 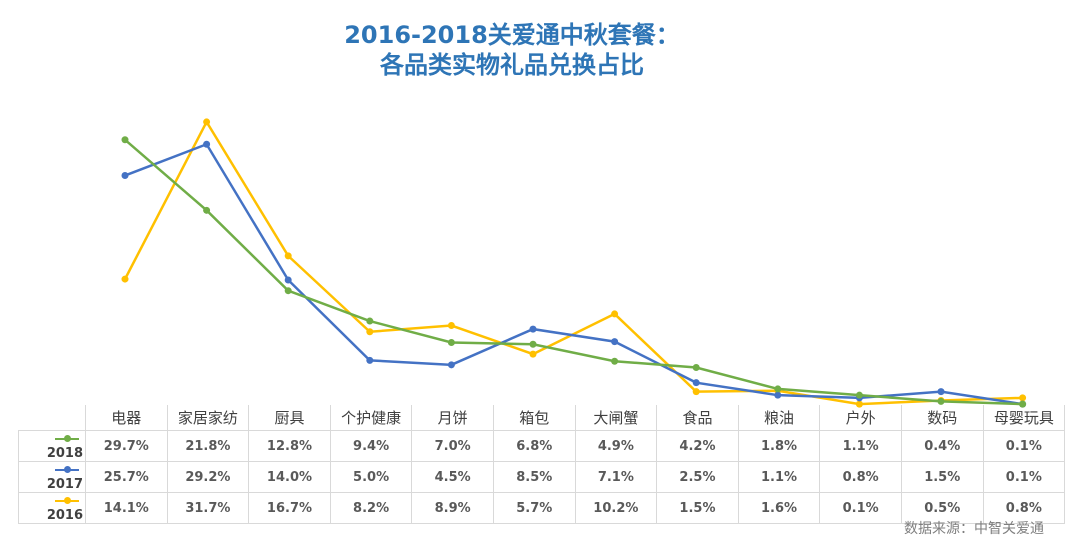 I want to click on data-cell: 21.8%, so click(x=208, y=446).